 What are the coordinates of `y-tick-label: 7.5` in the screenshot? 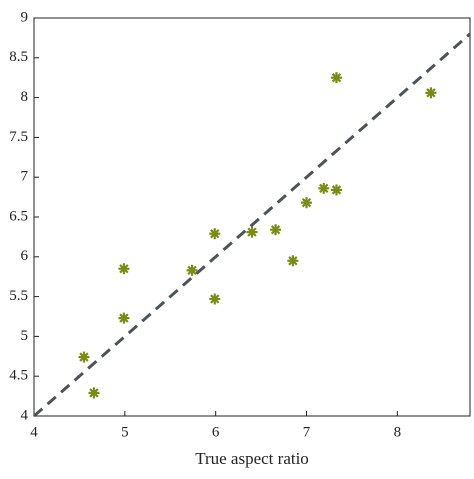 It's located at (18, 137).